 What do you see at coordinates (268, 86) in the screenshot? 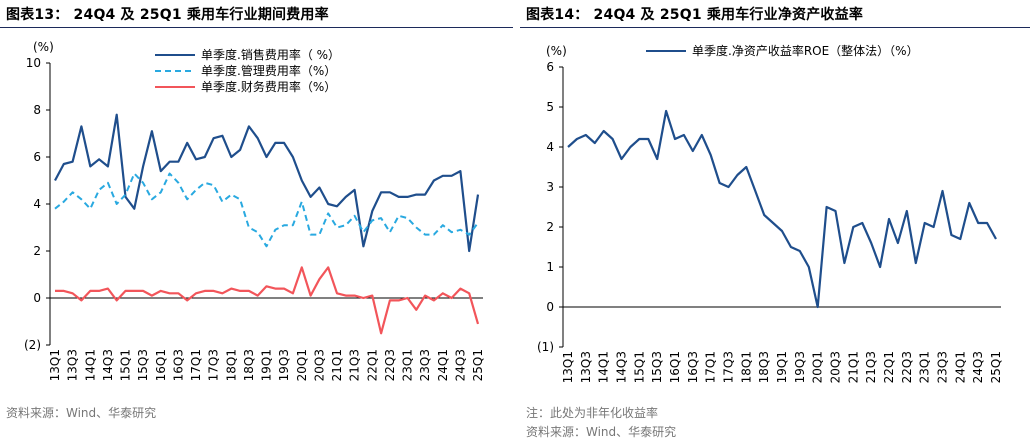
I see `legend-label: 单季度.财务费用率（%）` at bounding box center [268, 86].